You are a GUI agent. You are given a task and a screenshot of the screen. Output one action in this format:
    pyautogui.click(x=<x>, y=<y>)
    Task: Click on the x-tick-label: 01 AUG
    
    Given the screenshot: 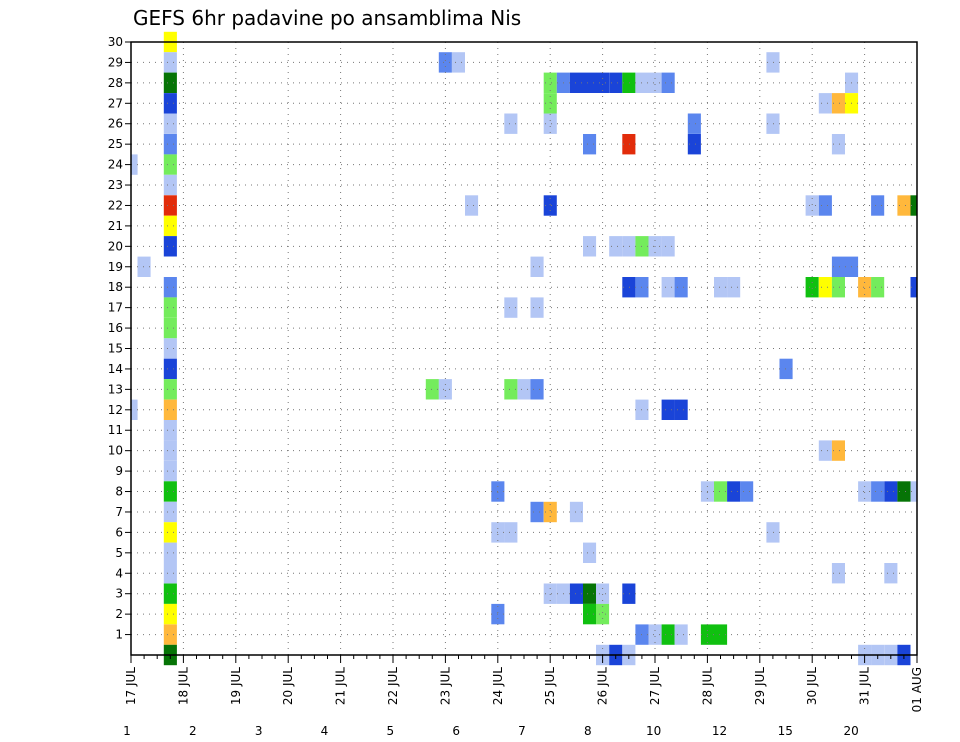 What is the action you would take?
    pyautogui.click(x=917, y=689)
    